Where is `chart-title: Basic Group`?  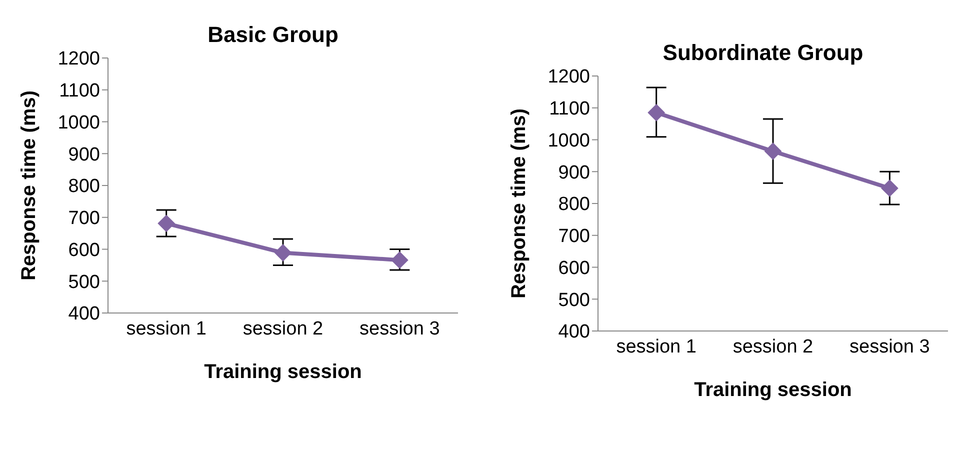 chart-title: Basic Group is located at coordinates (273, 35).